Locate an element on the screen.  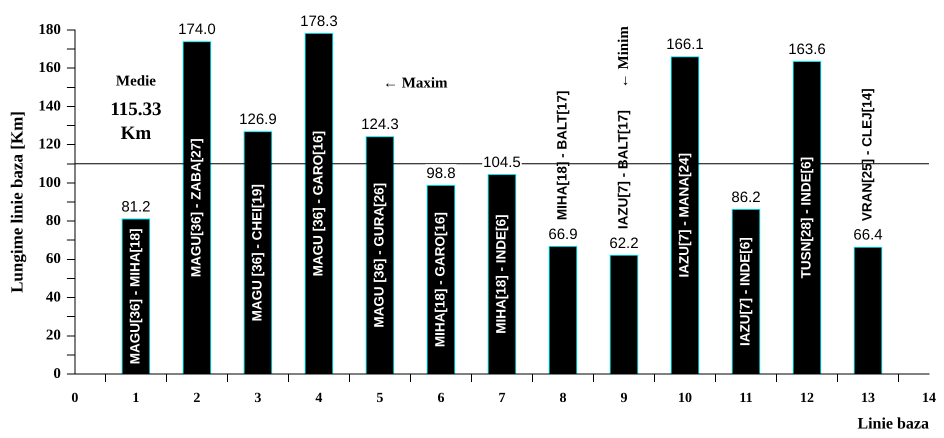
annotation: MIHA[18] - BALT[17] is located at coordinates (562, 155).